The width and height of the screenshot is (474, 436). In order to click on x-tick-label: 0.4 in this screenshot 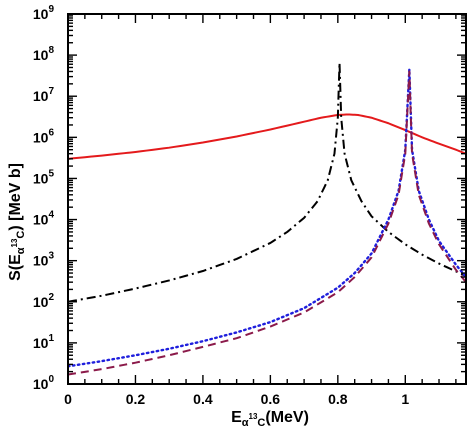, I will do `click(203, 399)`.